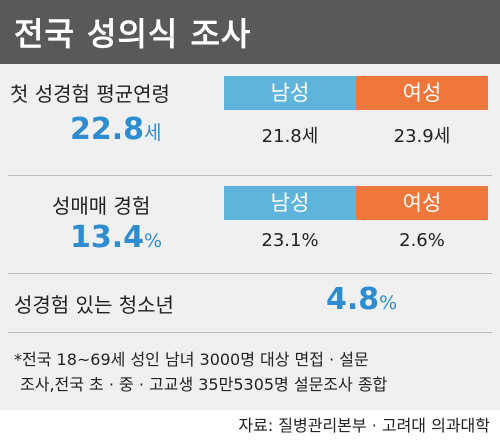 The width and height of the screenshot is (500, 441). I want to click on overall-teen-experience: 4.8%, so click(361, 299).